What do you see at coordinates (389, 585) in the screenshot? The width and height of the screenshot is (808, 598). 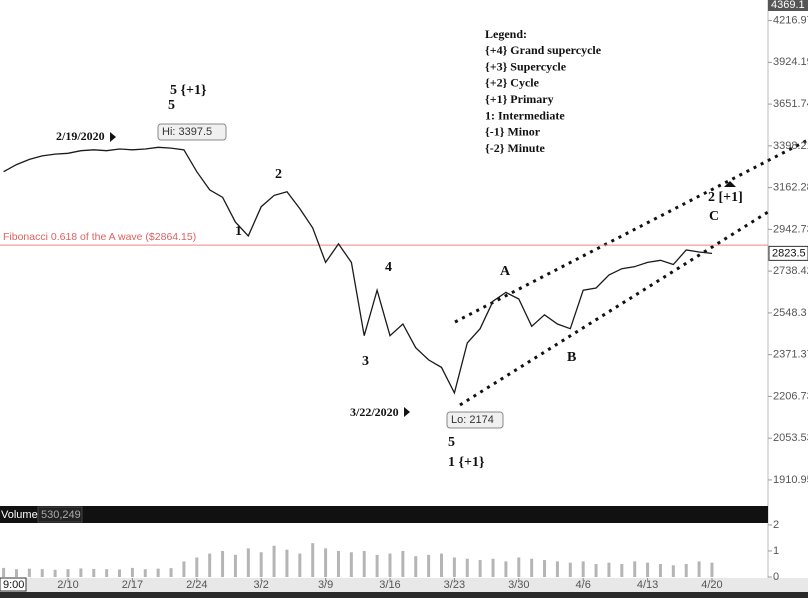 I see `x-tick-label: 3/16` at bounding box center [389, 585].